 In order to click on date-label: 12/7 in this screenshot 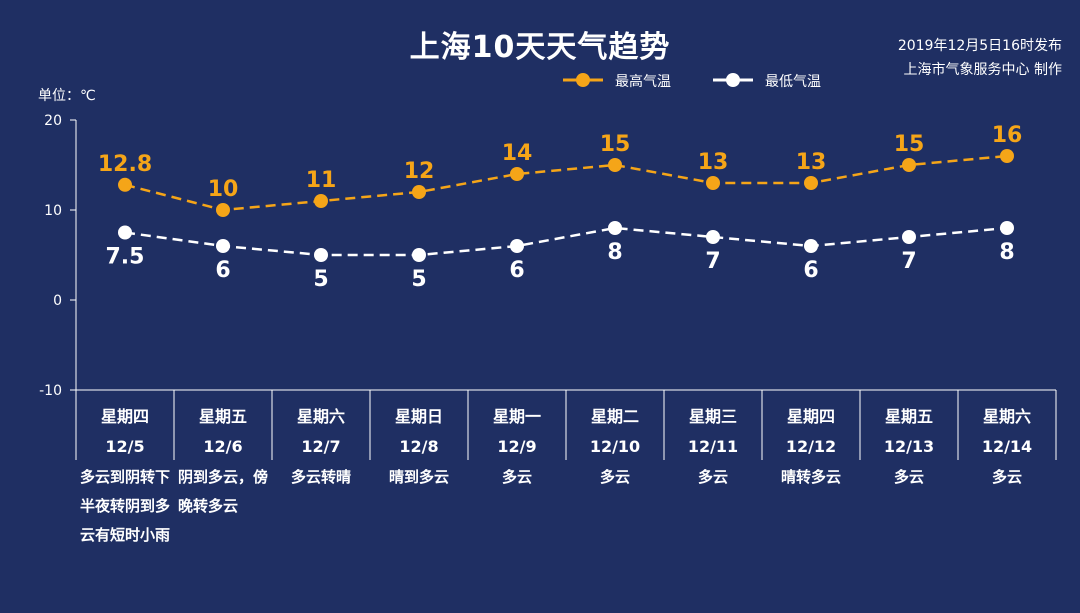, I will do `click(320, 446)`.